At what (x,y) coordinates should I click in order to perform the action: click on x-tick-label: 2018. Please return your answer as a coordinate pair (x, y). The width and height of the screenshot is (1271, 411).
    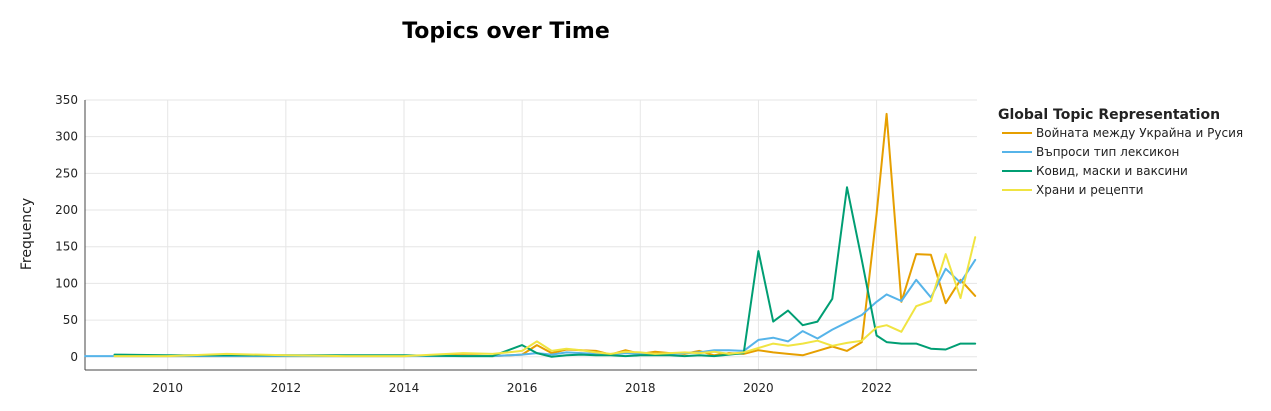
    Looking at the image, I should click on (640, 388).